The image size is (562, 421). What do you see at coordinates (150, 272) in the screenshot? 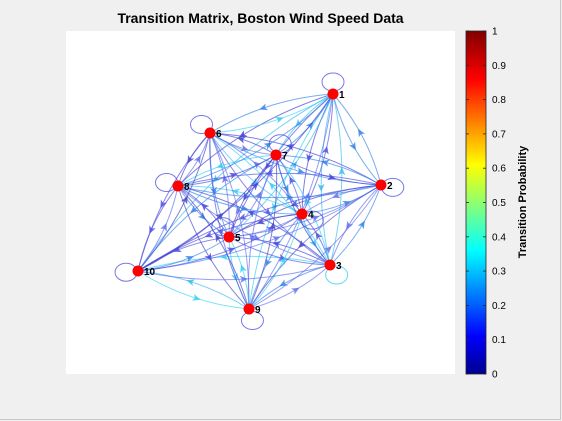
I see `node-label-10: 10` at bounding box center [150, 272].